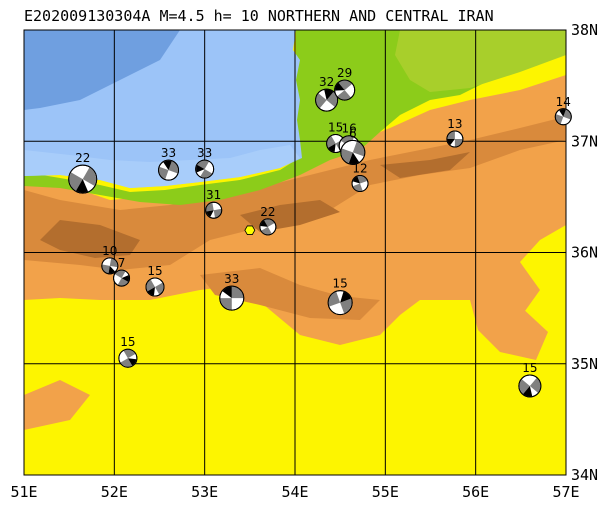 Image resolution: width=611 pixels, height=505 pixels. What do you see at coordinates (584, 475) in the screenshot?
I see `lat-tick-label: 34N` at bounding box center [584, 475].